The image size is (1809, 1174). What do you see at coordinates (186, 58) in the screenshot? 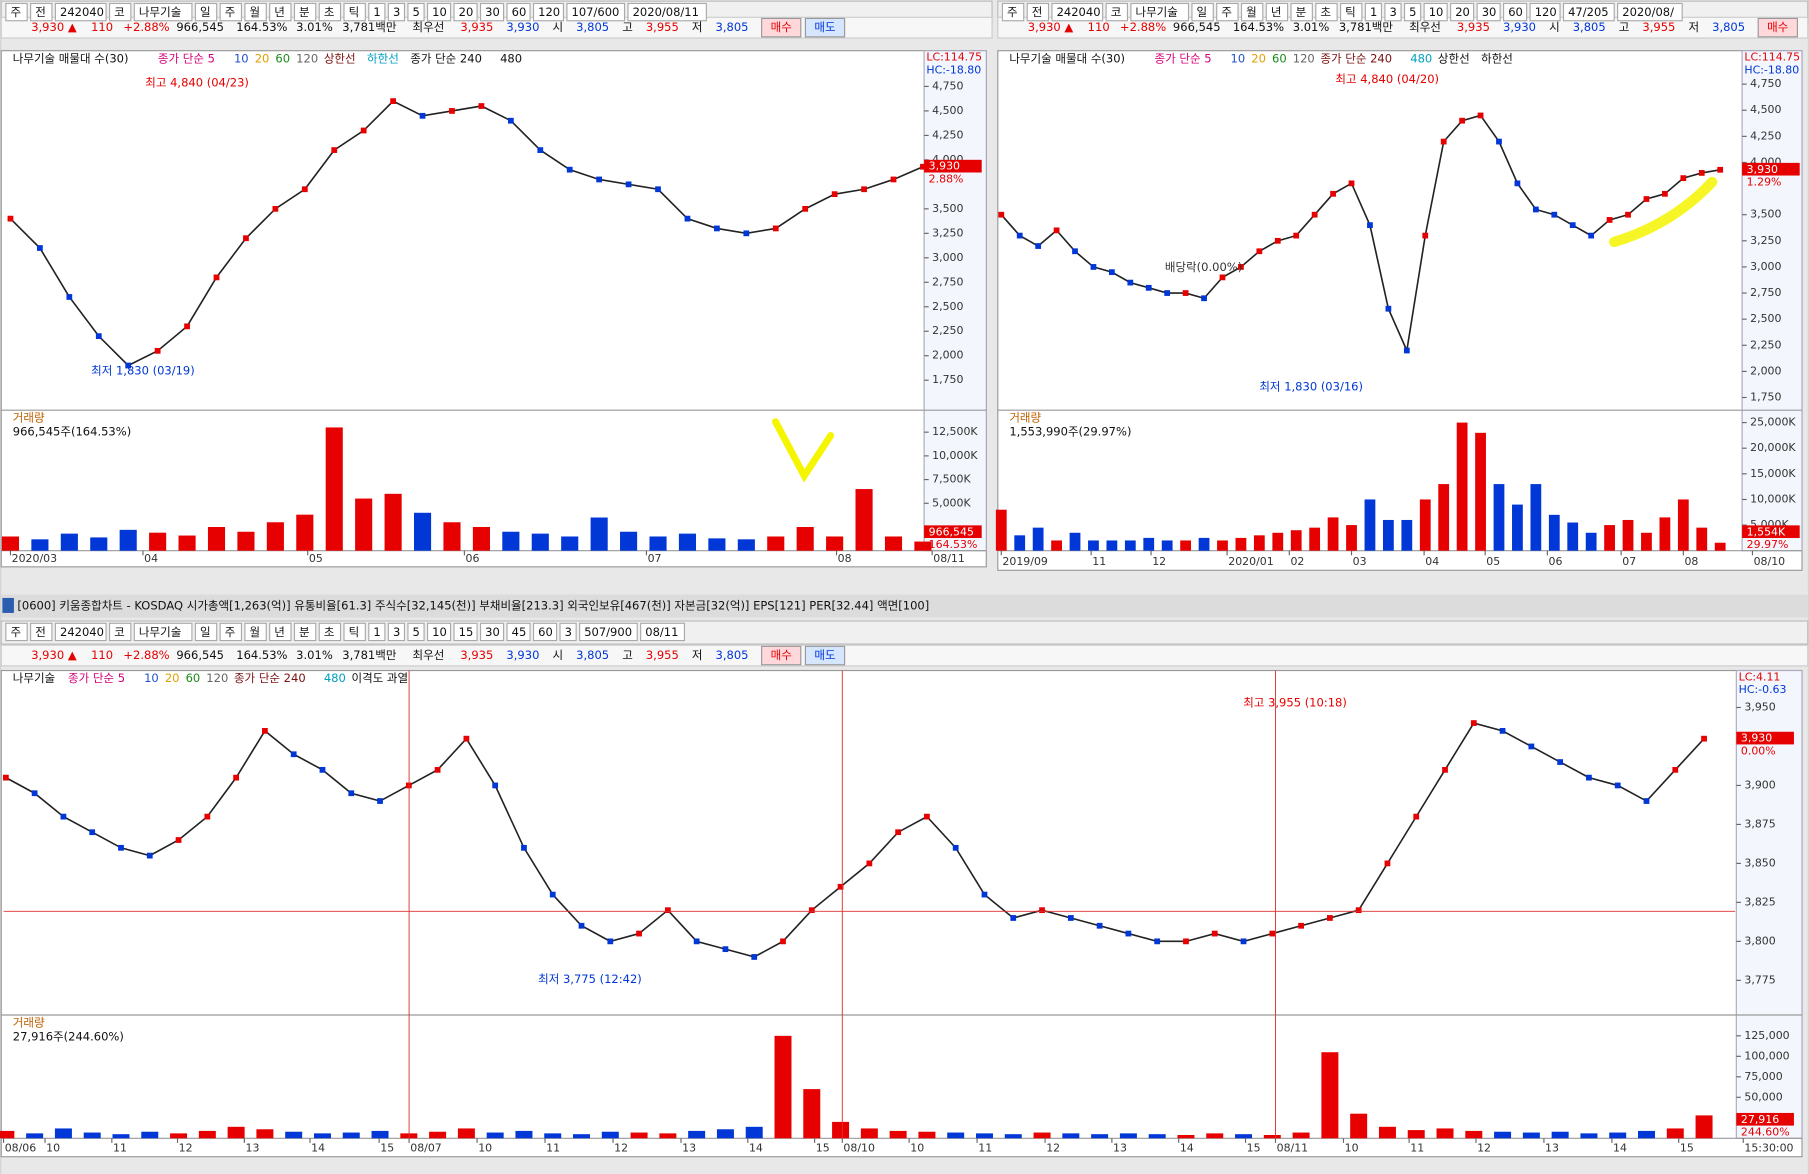
I see `legend-item: 종가 단순 5` at bounding box center [186, 58].